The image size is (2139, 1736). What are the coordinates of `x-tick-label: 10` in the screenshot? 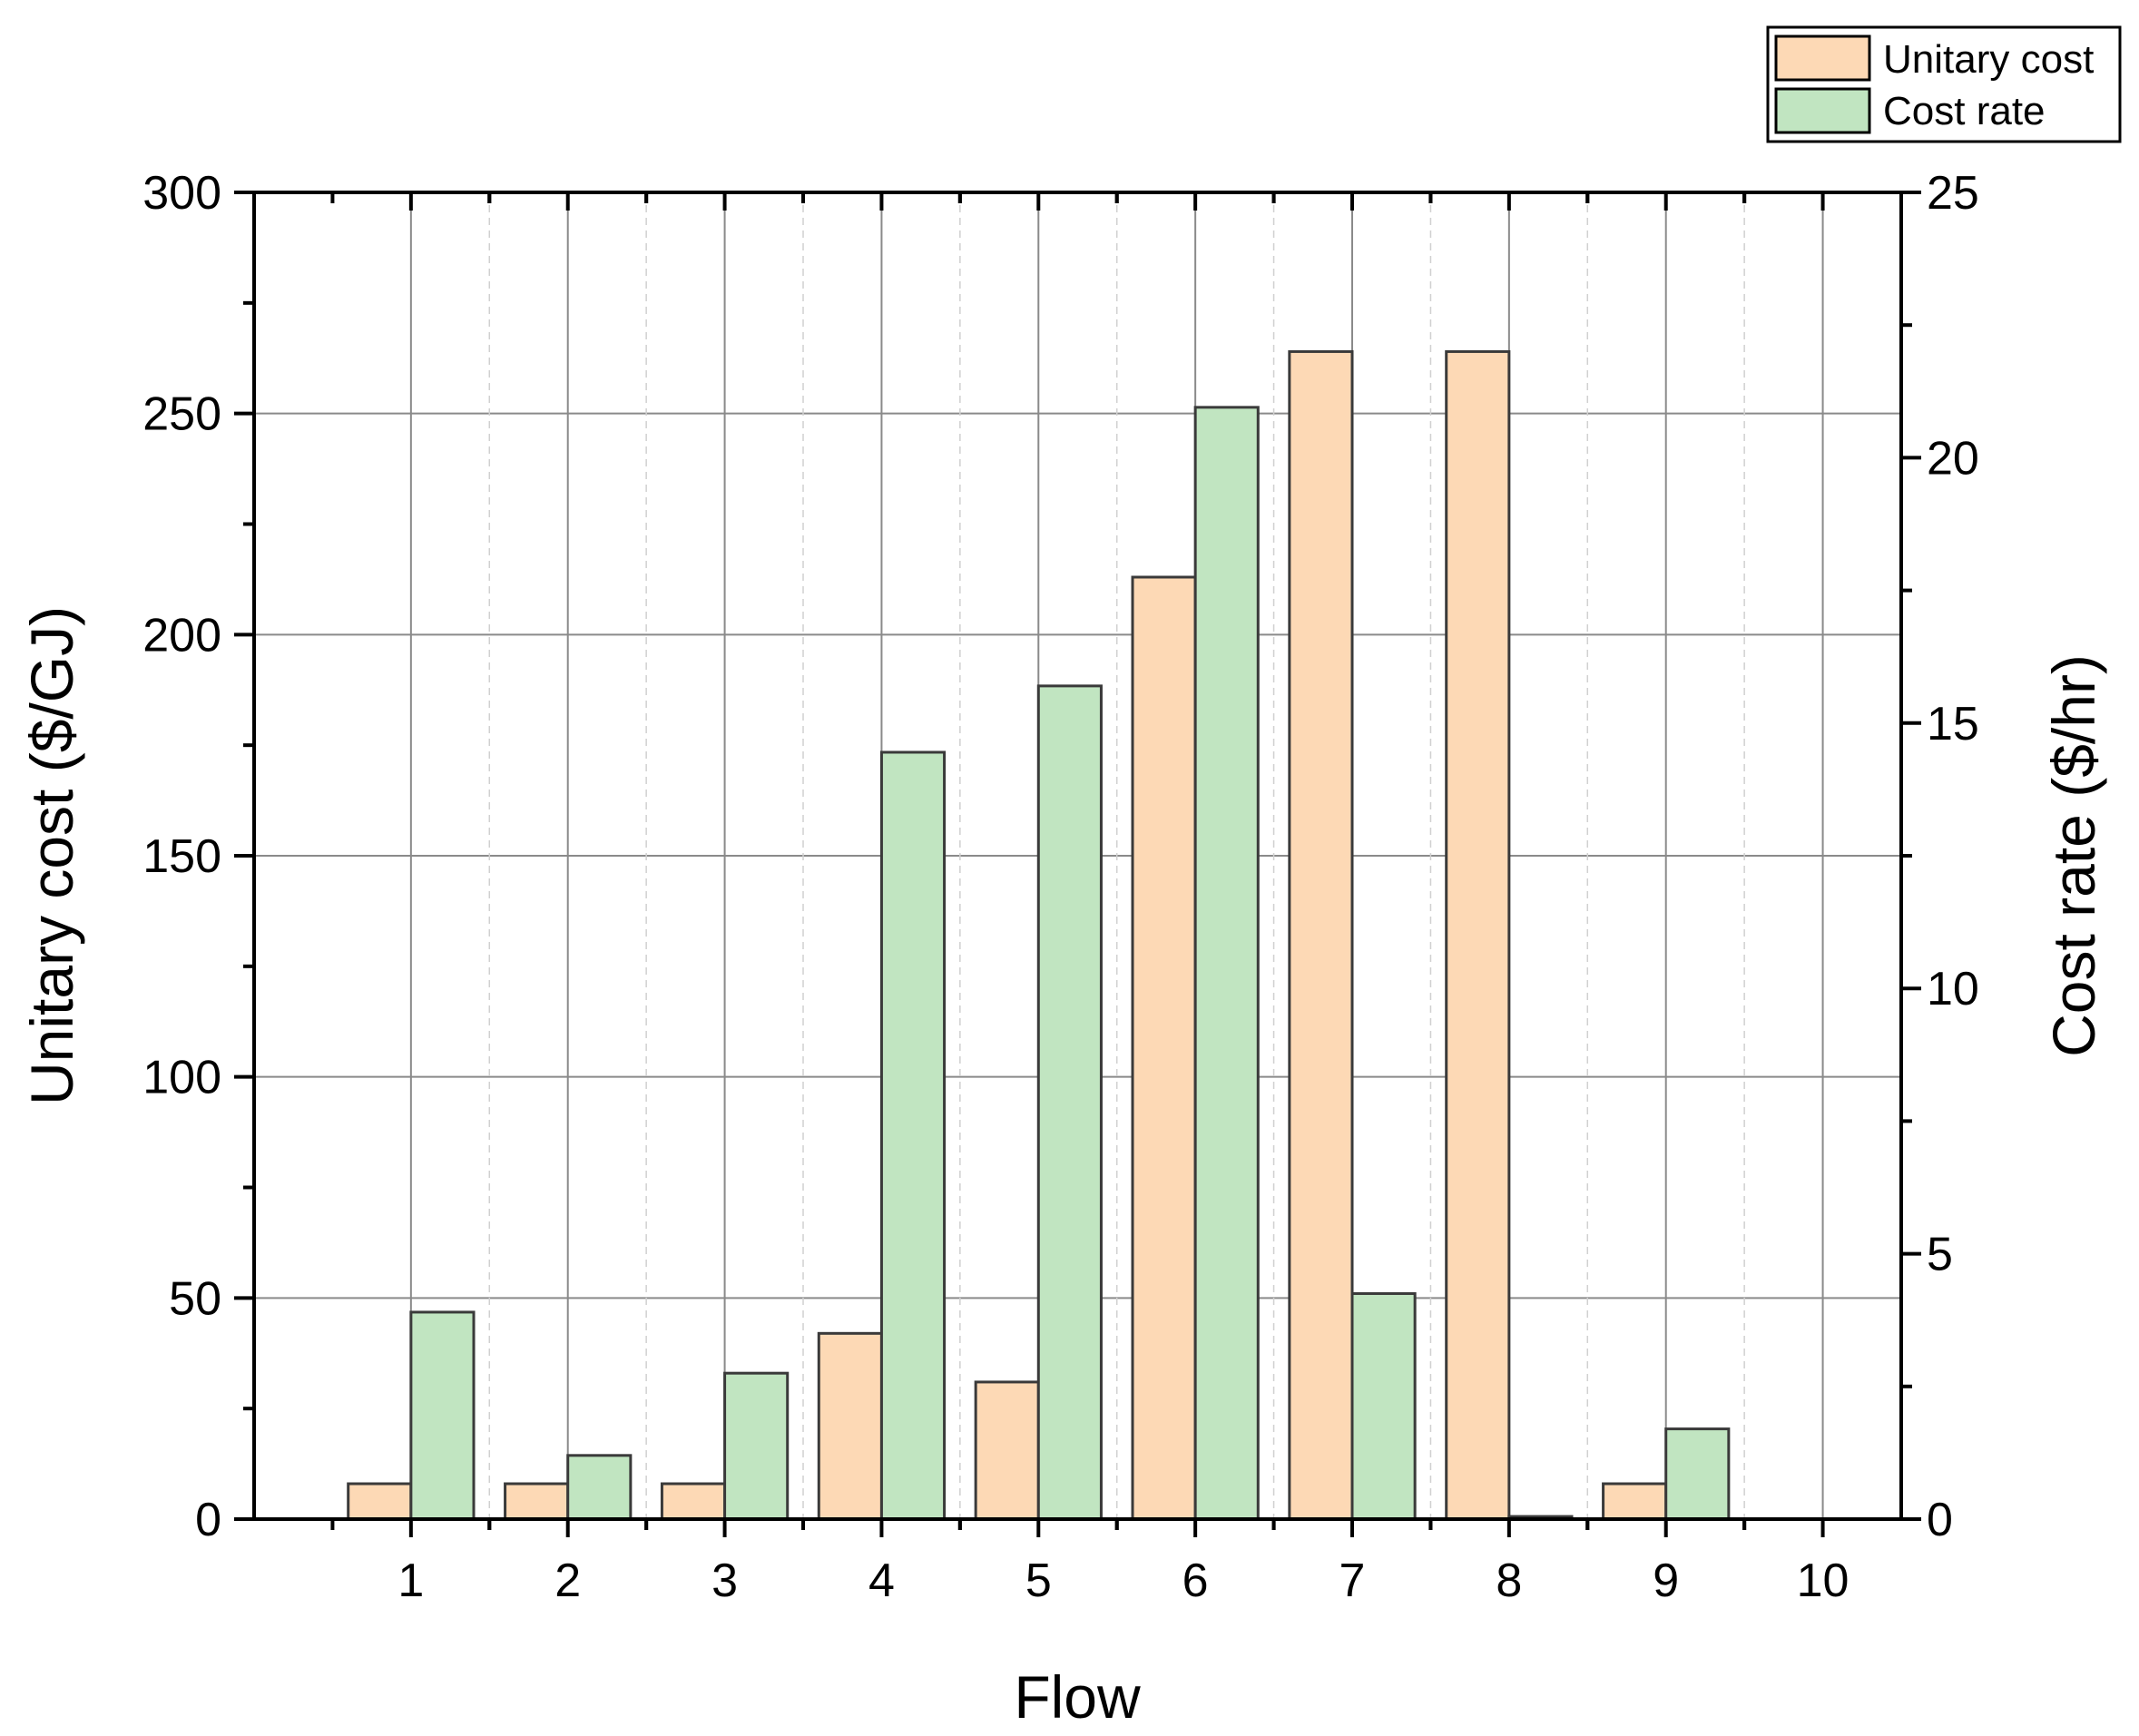 It's located at (1823, 1581).